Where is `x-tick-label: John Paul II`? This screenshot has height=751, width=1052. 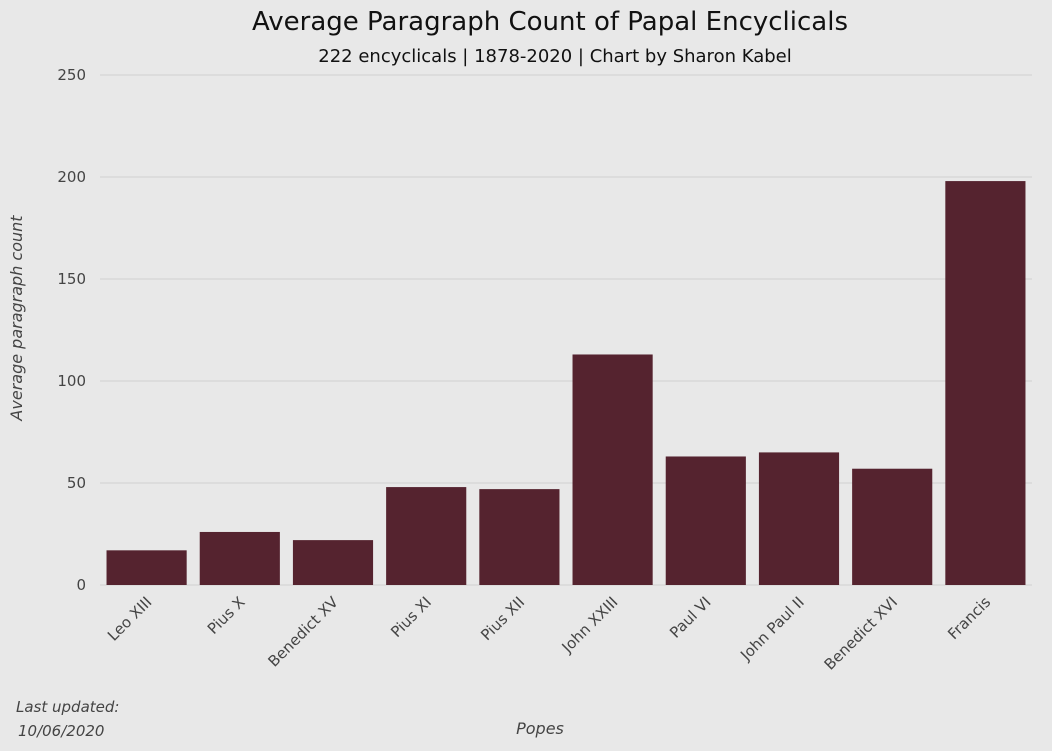
x-tick-label: John Paul II is located at coordinates (772, 629).